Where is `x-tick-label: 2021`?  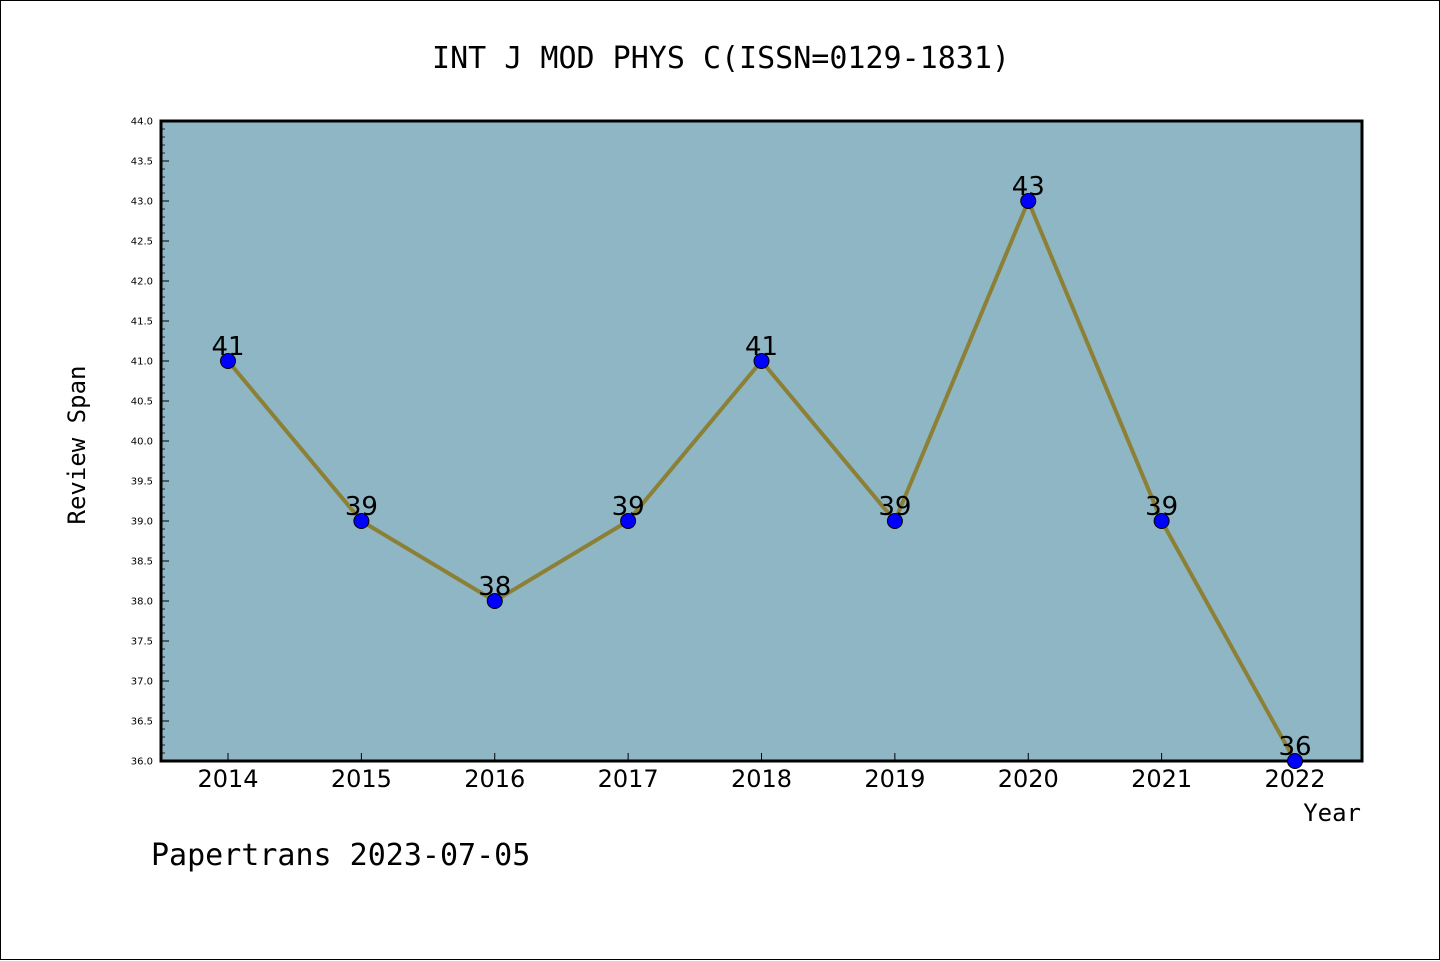
x-tick-label: 2021 is located at coordinates (1161, 779).